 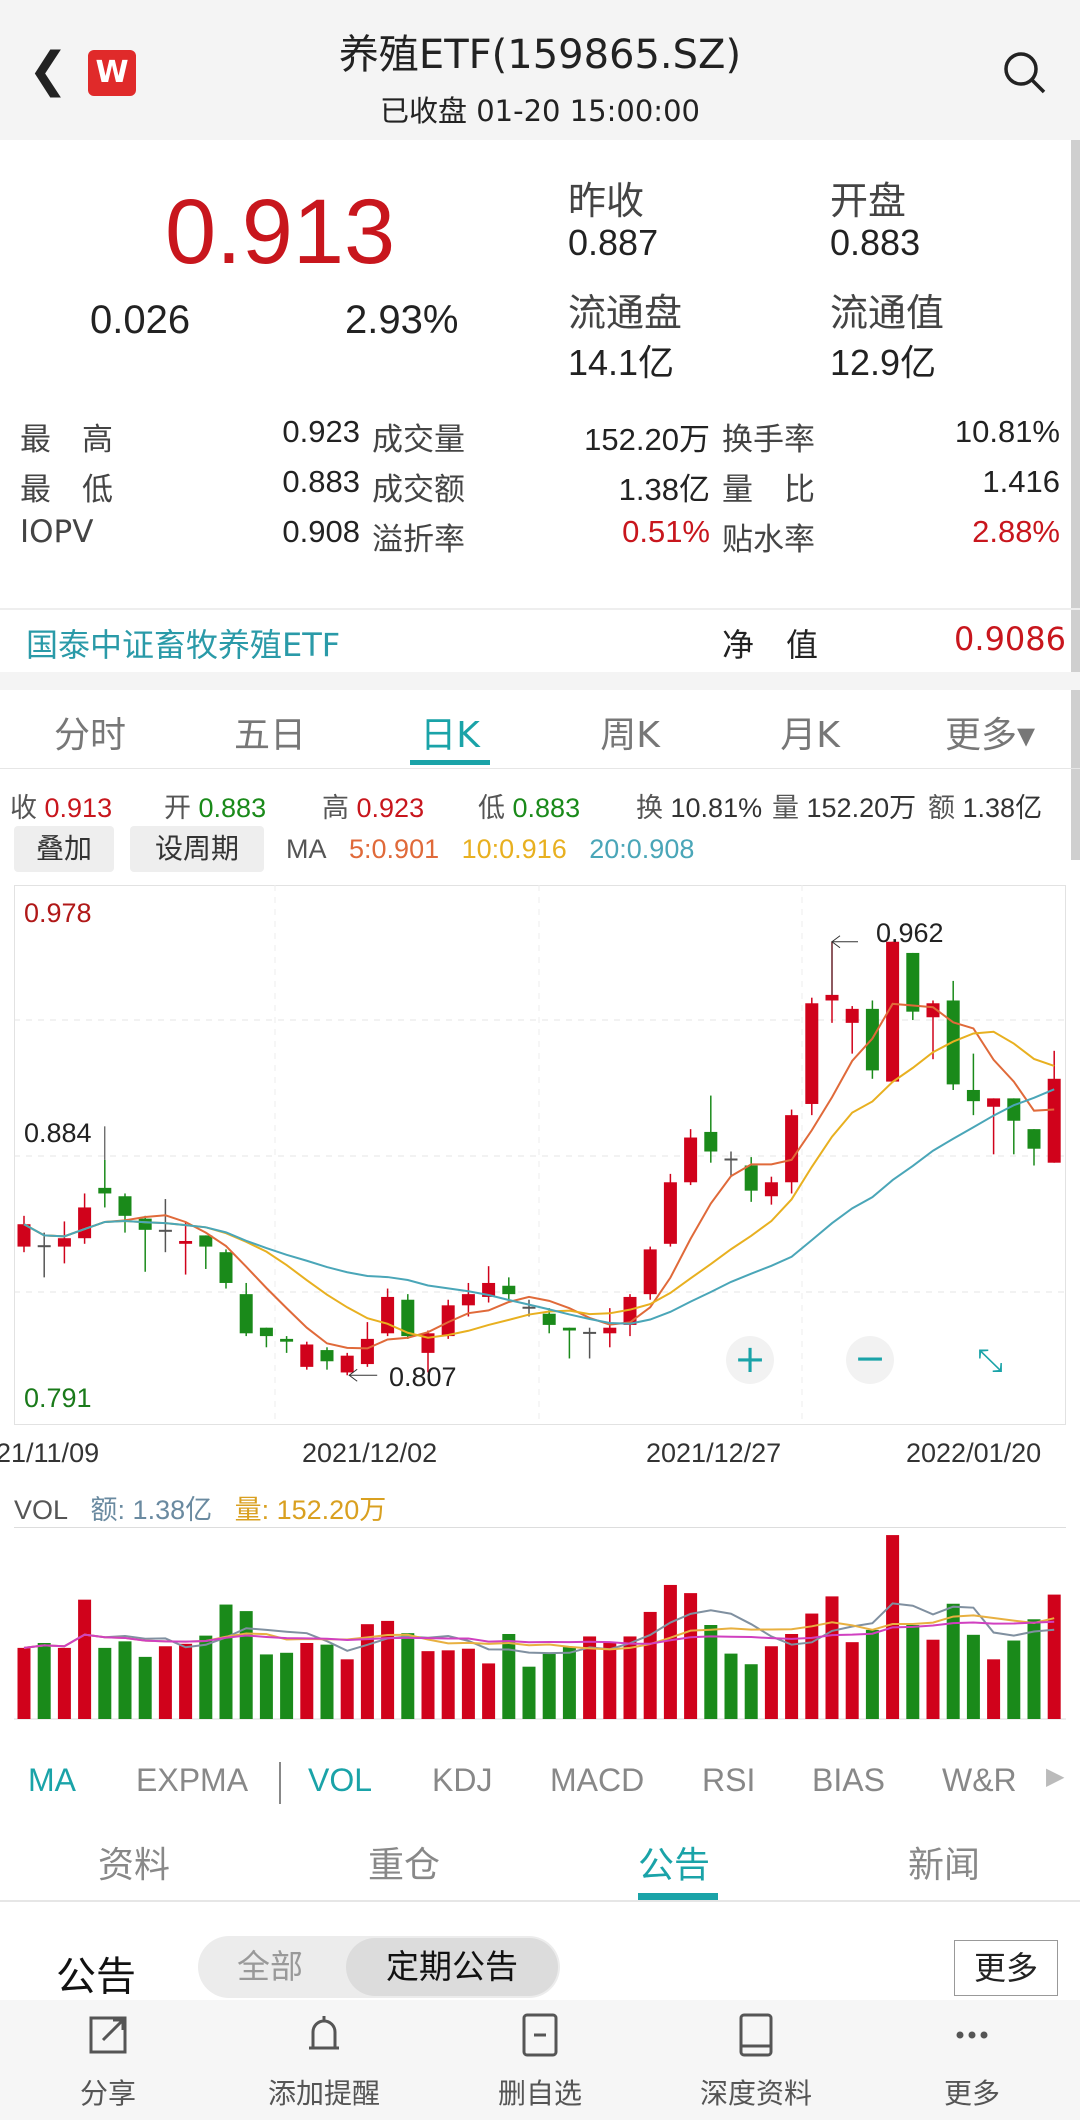 What do you see at coordinates (215, 805) in the screenshot?
I see `info-item: 开 0.883` at bounding box center [215, 805].